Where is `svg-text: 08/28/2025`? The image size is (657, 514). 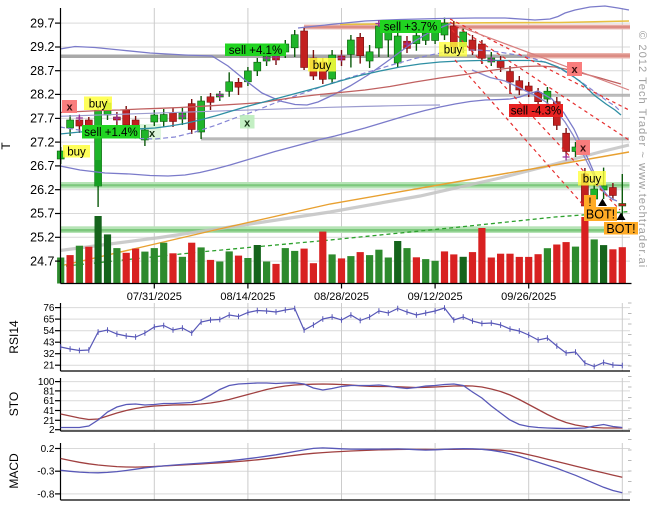 svg-text: 08/28/2025 is located at coordinates (341, 297).